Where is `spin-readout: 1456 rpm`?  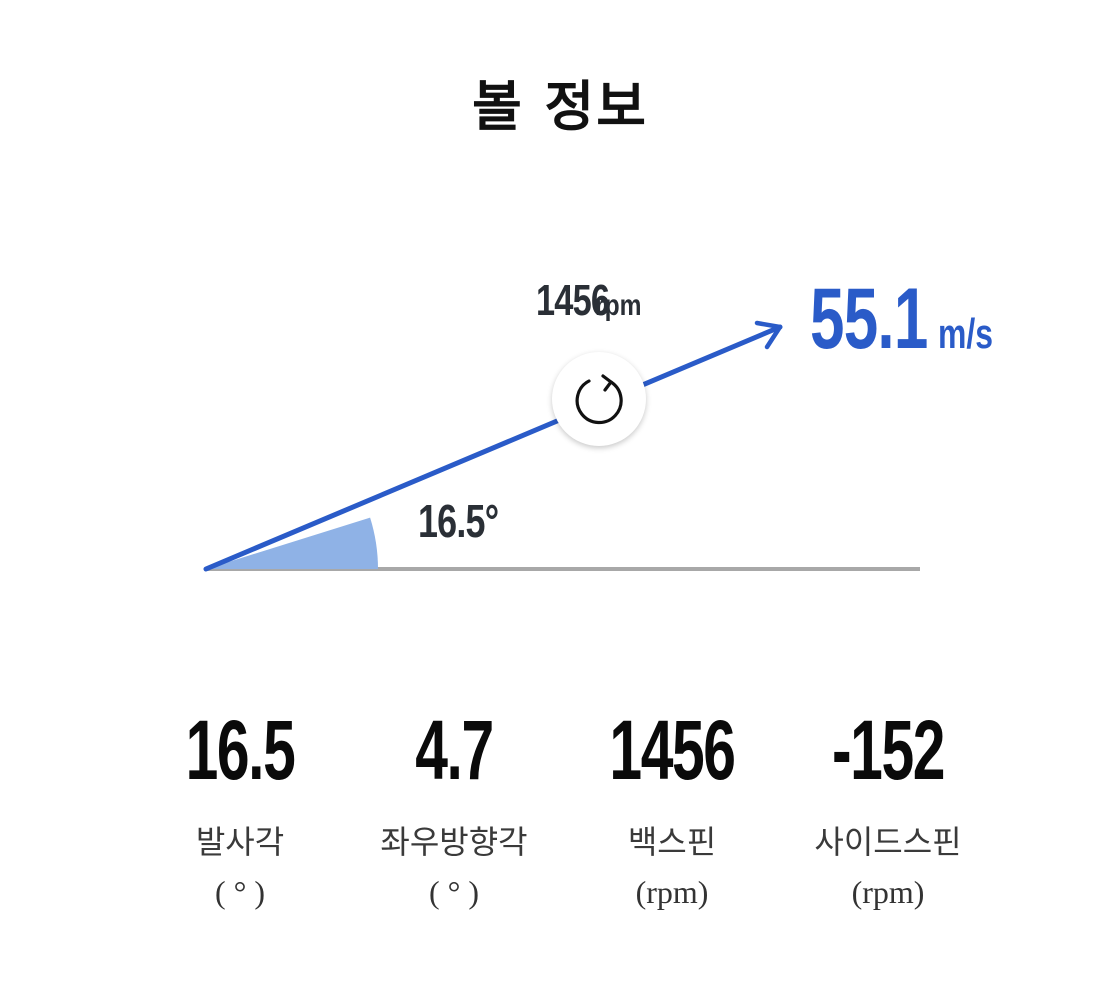
spin-readout: 1456 rpm is located at coordinates (594, 301).